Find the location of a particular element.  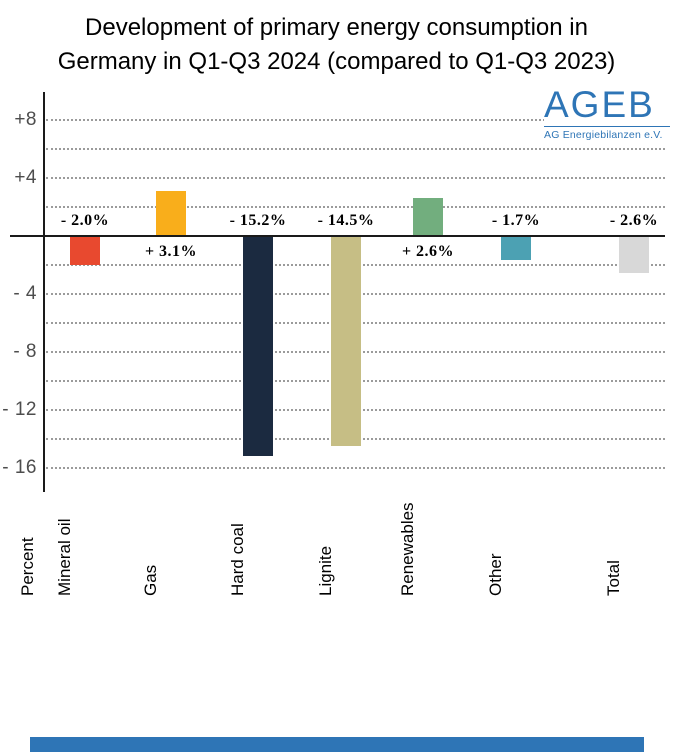

y-tick-label--12: - 12 is located at coordinates (19, 409).